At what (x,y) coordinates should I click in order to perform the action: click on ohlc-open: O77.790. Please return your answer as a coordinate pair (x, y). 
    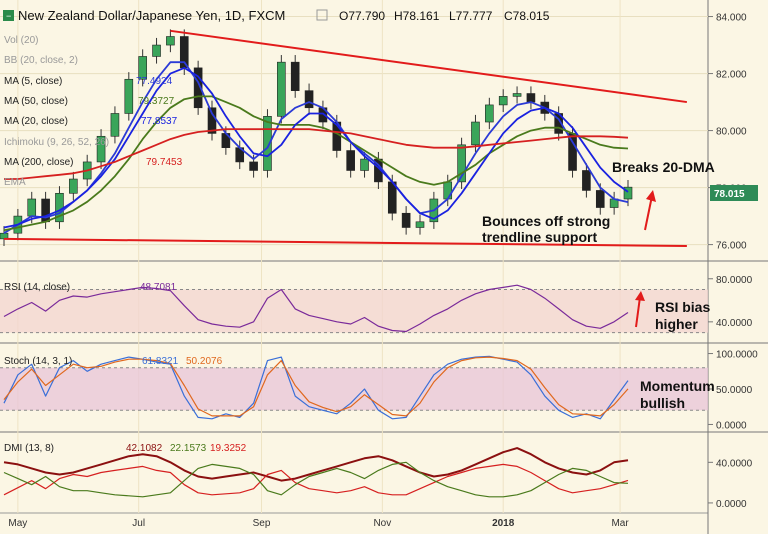
    Looking at the image, I should click on (362, 16).